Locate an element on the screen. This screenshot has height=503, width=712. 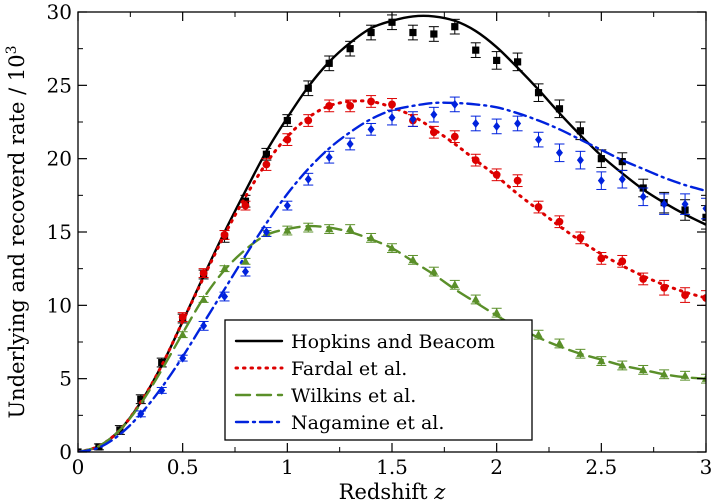
legend-label: Fardal et al. is located at coordinates (349, 369).